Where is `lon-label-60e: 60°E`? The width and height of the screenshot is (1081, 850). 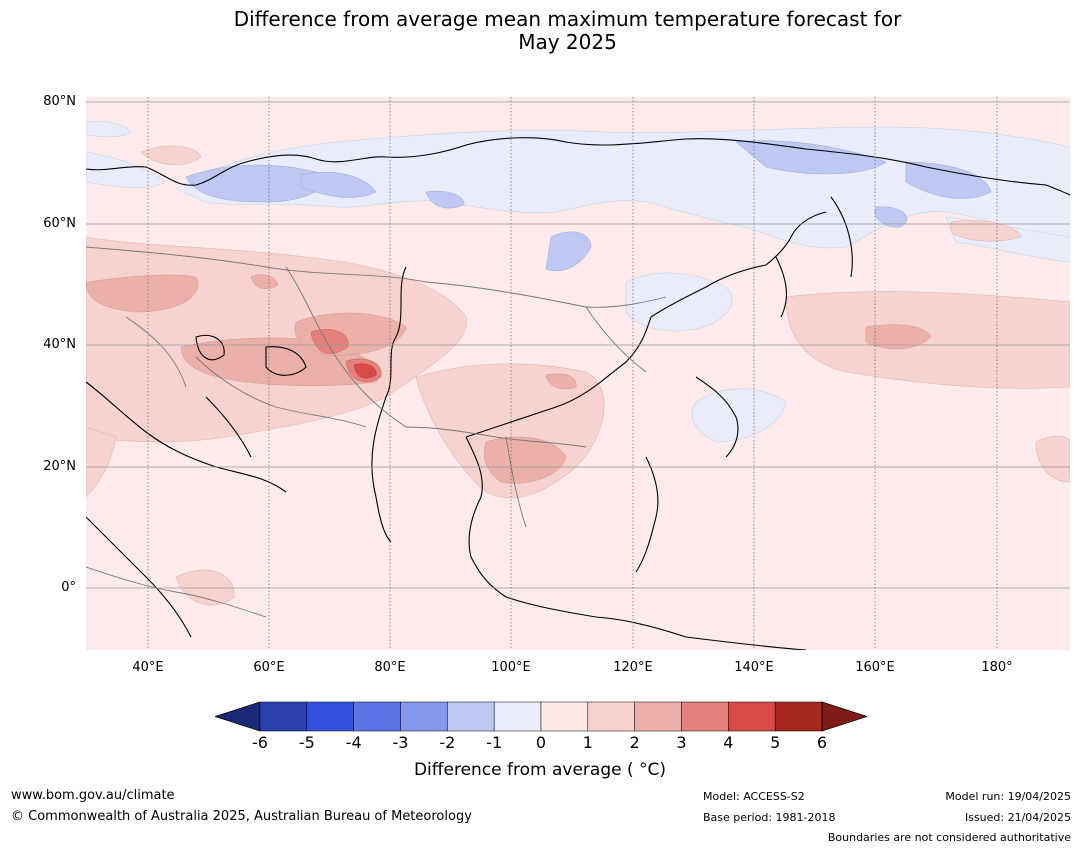
lon-label-60e: 60°E is located at coordinates (269, 667).